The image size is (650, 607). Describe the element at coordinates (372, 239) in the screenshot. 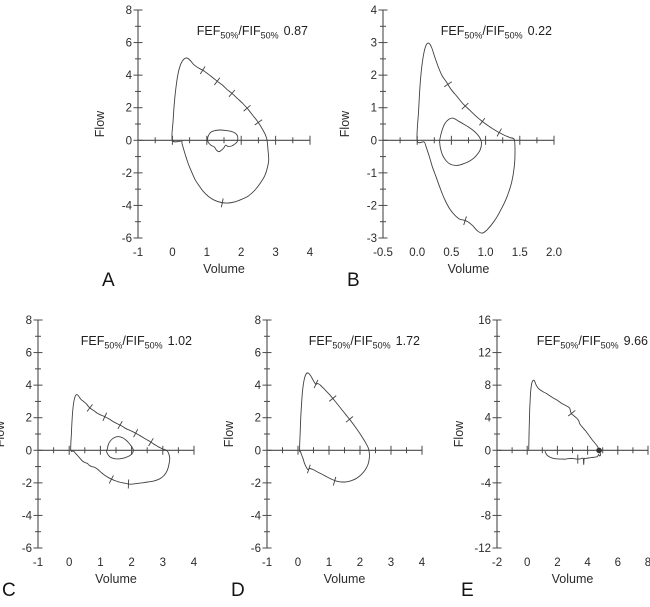

I see `svg-text: -3` at that location.